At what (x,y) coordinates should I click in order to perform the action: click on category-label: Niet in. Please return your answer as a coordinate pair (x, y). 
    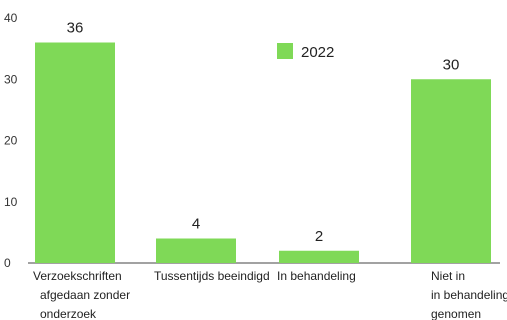
    Looking at the image, I should click on (448, 276).